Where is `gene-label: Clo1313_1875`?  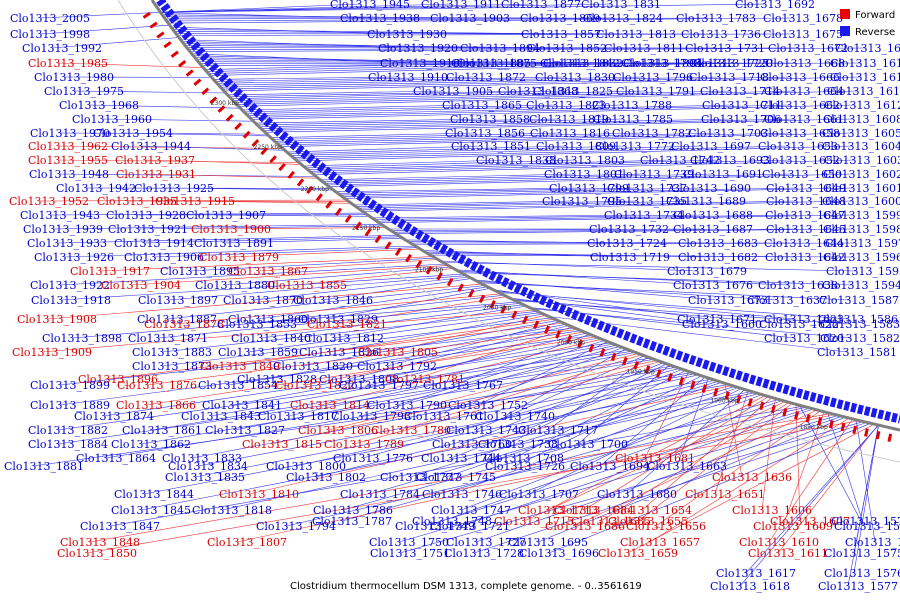 gene-label: Clo1313_1875 is located at coordinates (497, 63).